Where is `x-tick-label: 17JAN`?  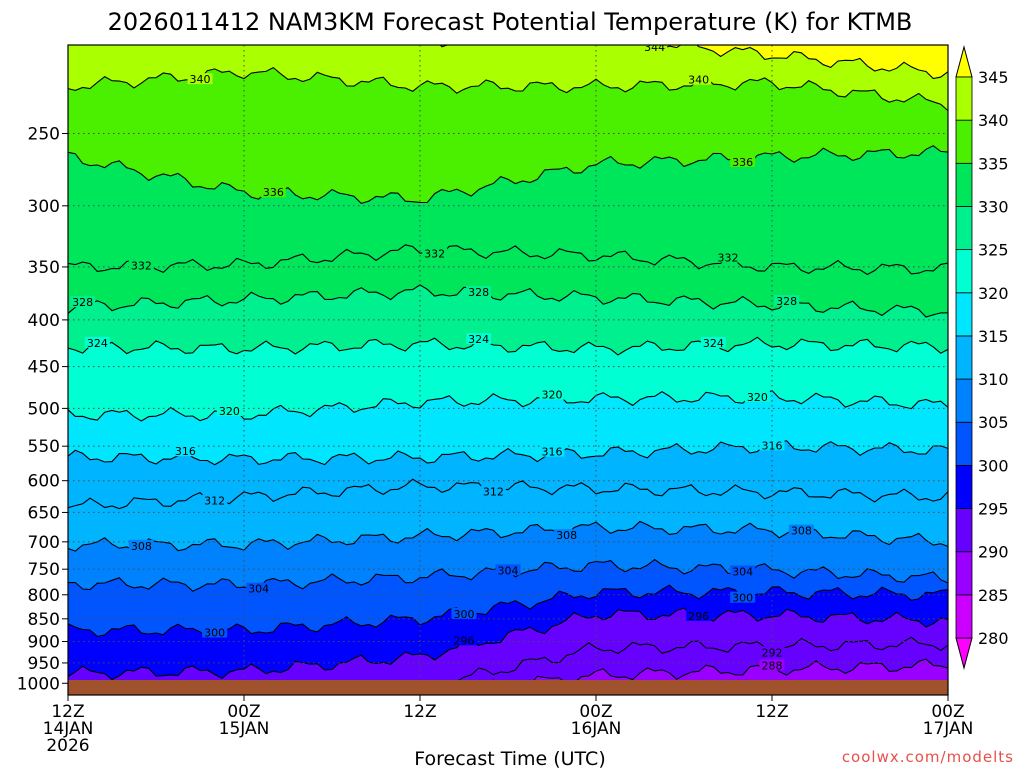 x-tick-label: 17JAN is located at coordinates (948, 729).